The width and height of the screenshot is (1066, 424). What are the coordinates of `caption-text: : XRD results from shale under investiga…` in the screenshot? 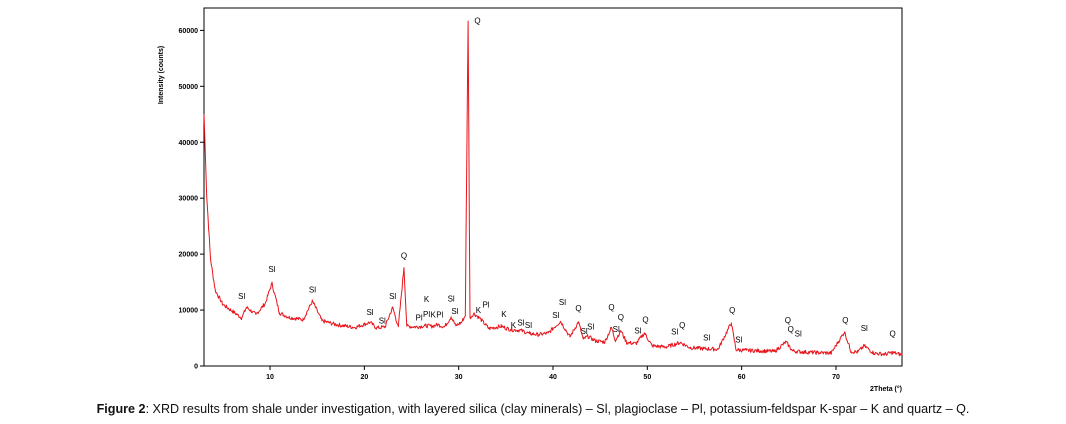 It's located at (557, 409).